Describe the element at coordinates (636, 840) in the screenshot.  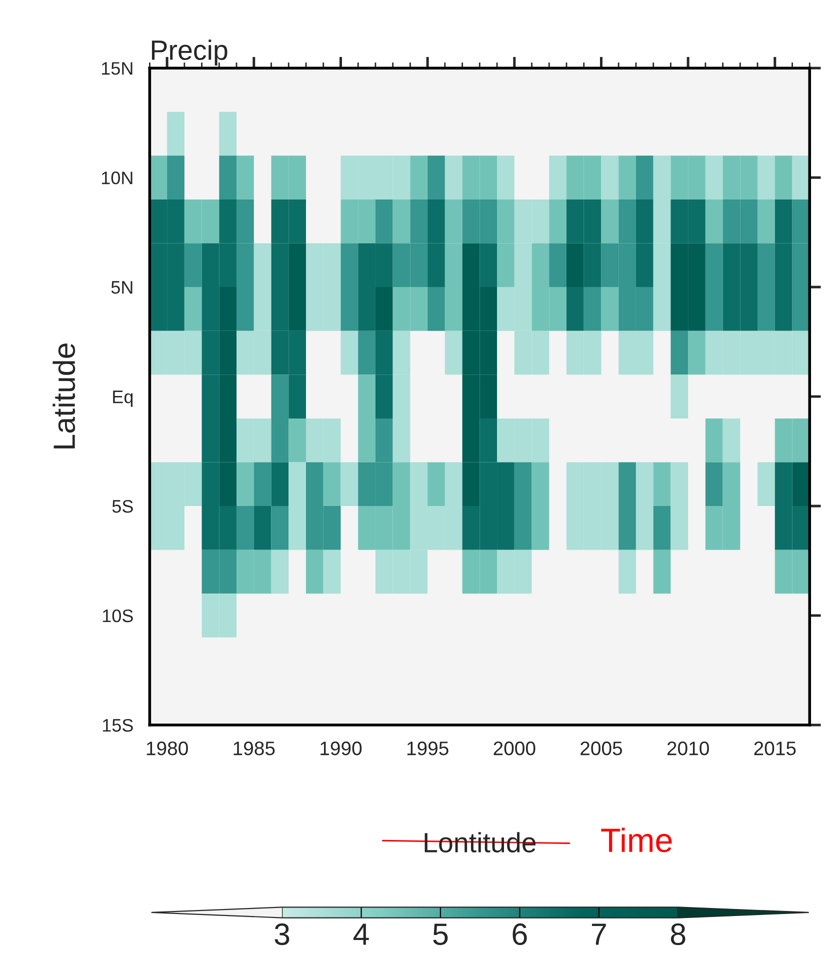
I see `text: Time` at that location.